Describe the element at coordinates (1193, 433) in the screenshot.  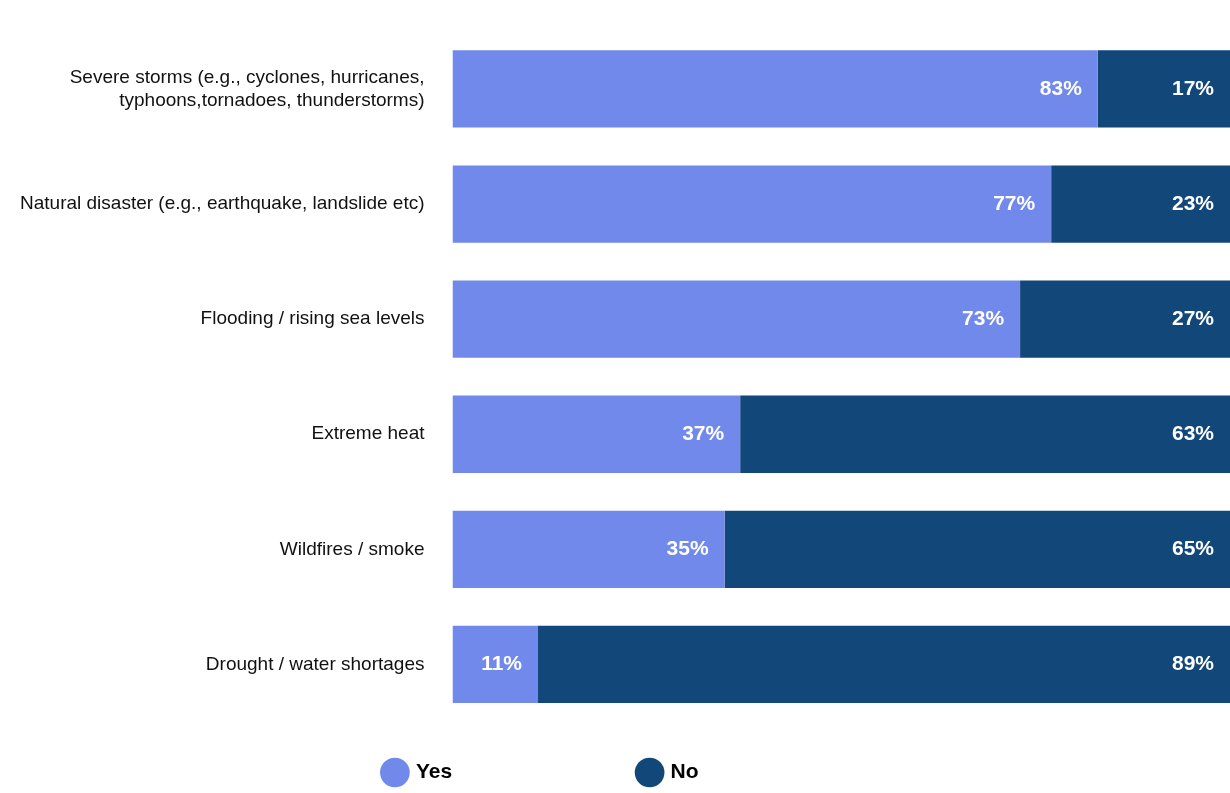
I see `data-label: 63%` at that location.